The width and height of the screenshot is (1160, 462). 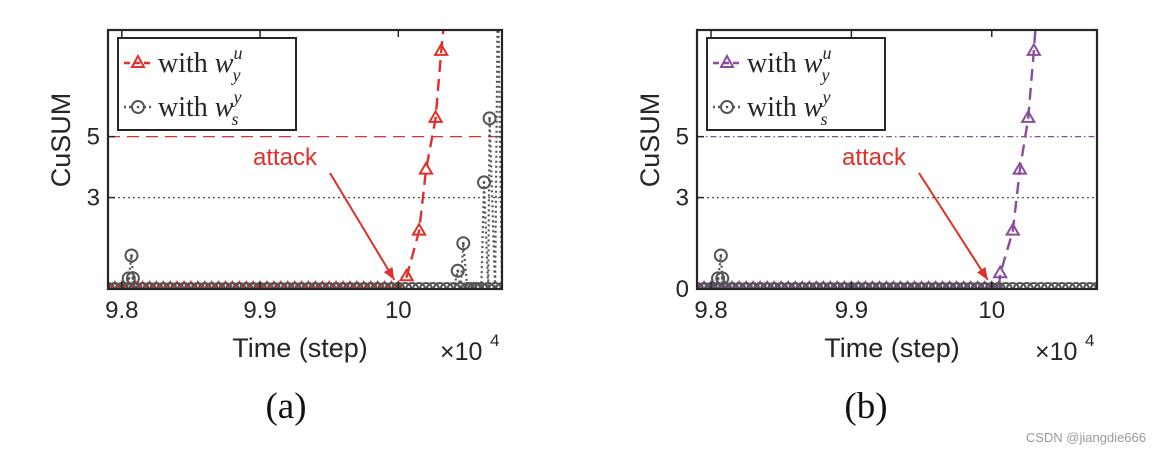 What do you see at coordinates (650, 140) in the screenshot?
I see `y-axis-label: CuSUM` at bounding box center [650, 140].